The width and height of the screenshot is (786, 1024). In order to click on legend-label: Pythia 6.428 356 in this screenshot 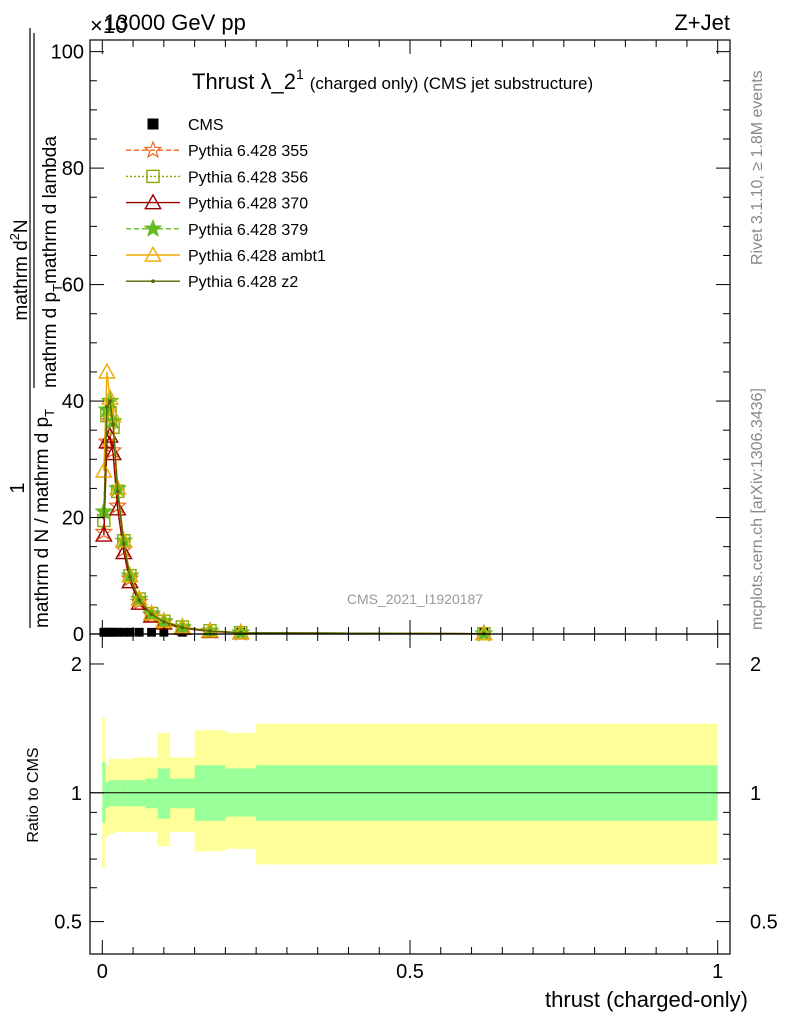, I will do `click(248, 177)`.